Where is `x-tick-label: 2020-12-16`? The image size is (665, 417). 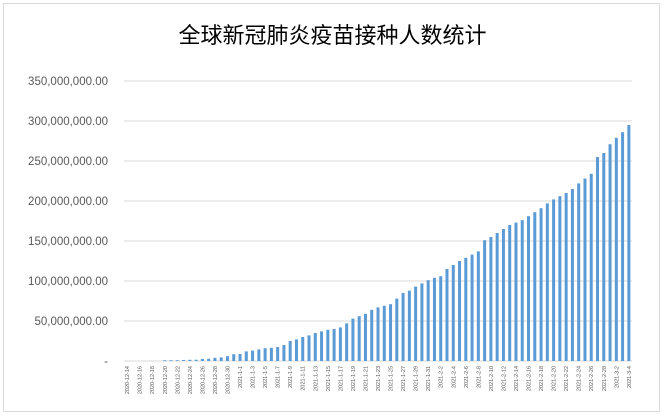
x-tick-label: 2020-12-16 is located at coordinates (141, 380).